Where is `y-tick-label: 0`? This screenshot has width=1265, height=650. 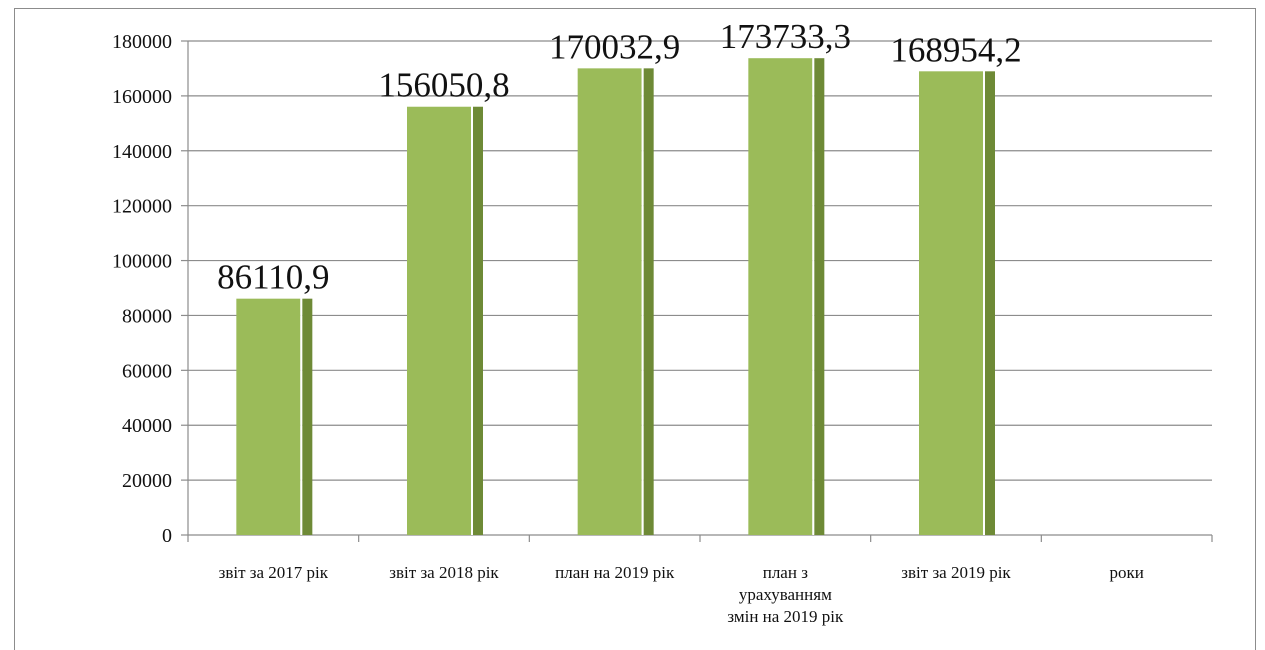
y-tick-label: 0 is located at coordinates (167, 536).